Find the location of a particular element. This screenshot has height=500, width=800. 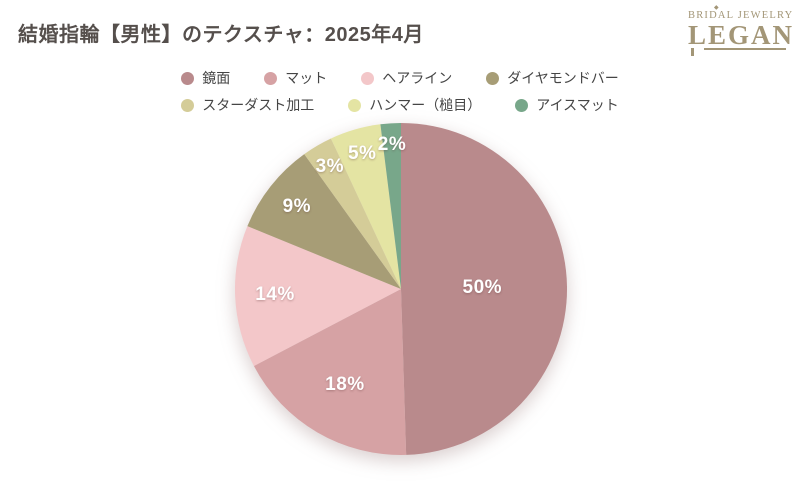

legend-row-1: 鏡面 マット ヘアライン ダイヤモンドバー is located at coordinates (400, 78).